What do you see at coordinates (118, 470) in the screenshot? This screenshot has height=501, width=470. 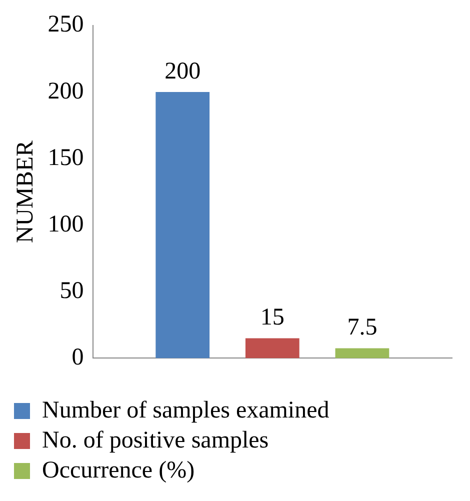 I see `legend-label: Occurrence (%)` at bounding box center [118, 470].